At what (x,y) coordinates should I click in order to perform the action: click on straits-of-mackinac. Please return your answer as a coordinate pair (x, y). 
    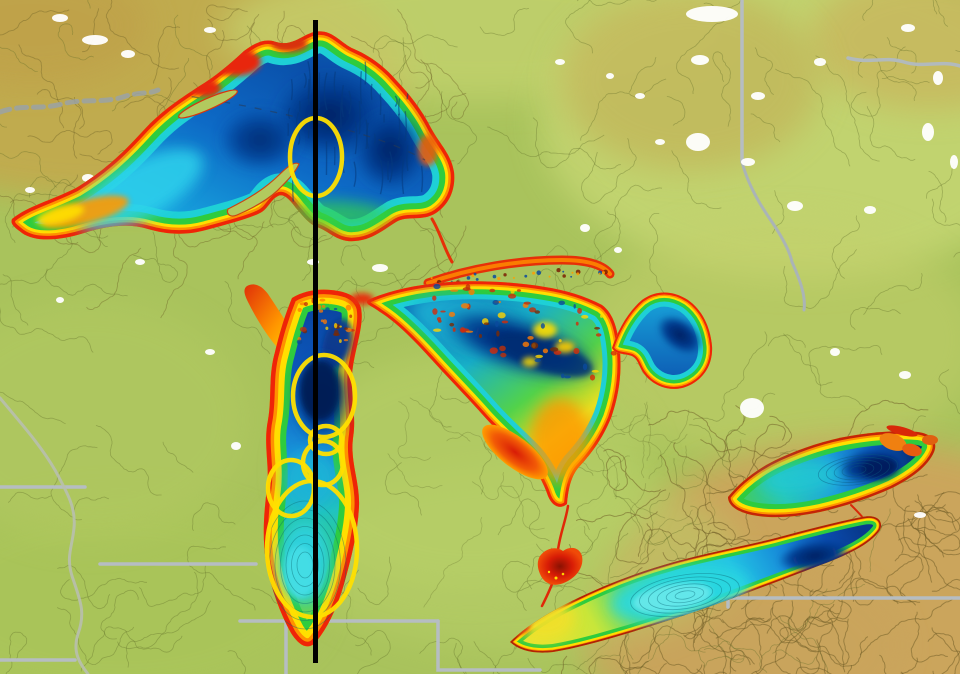
    Looking at the image, I should click on (362, 299).